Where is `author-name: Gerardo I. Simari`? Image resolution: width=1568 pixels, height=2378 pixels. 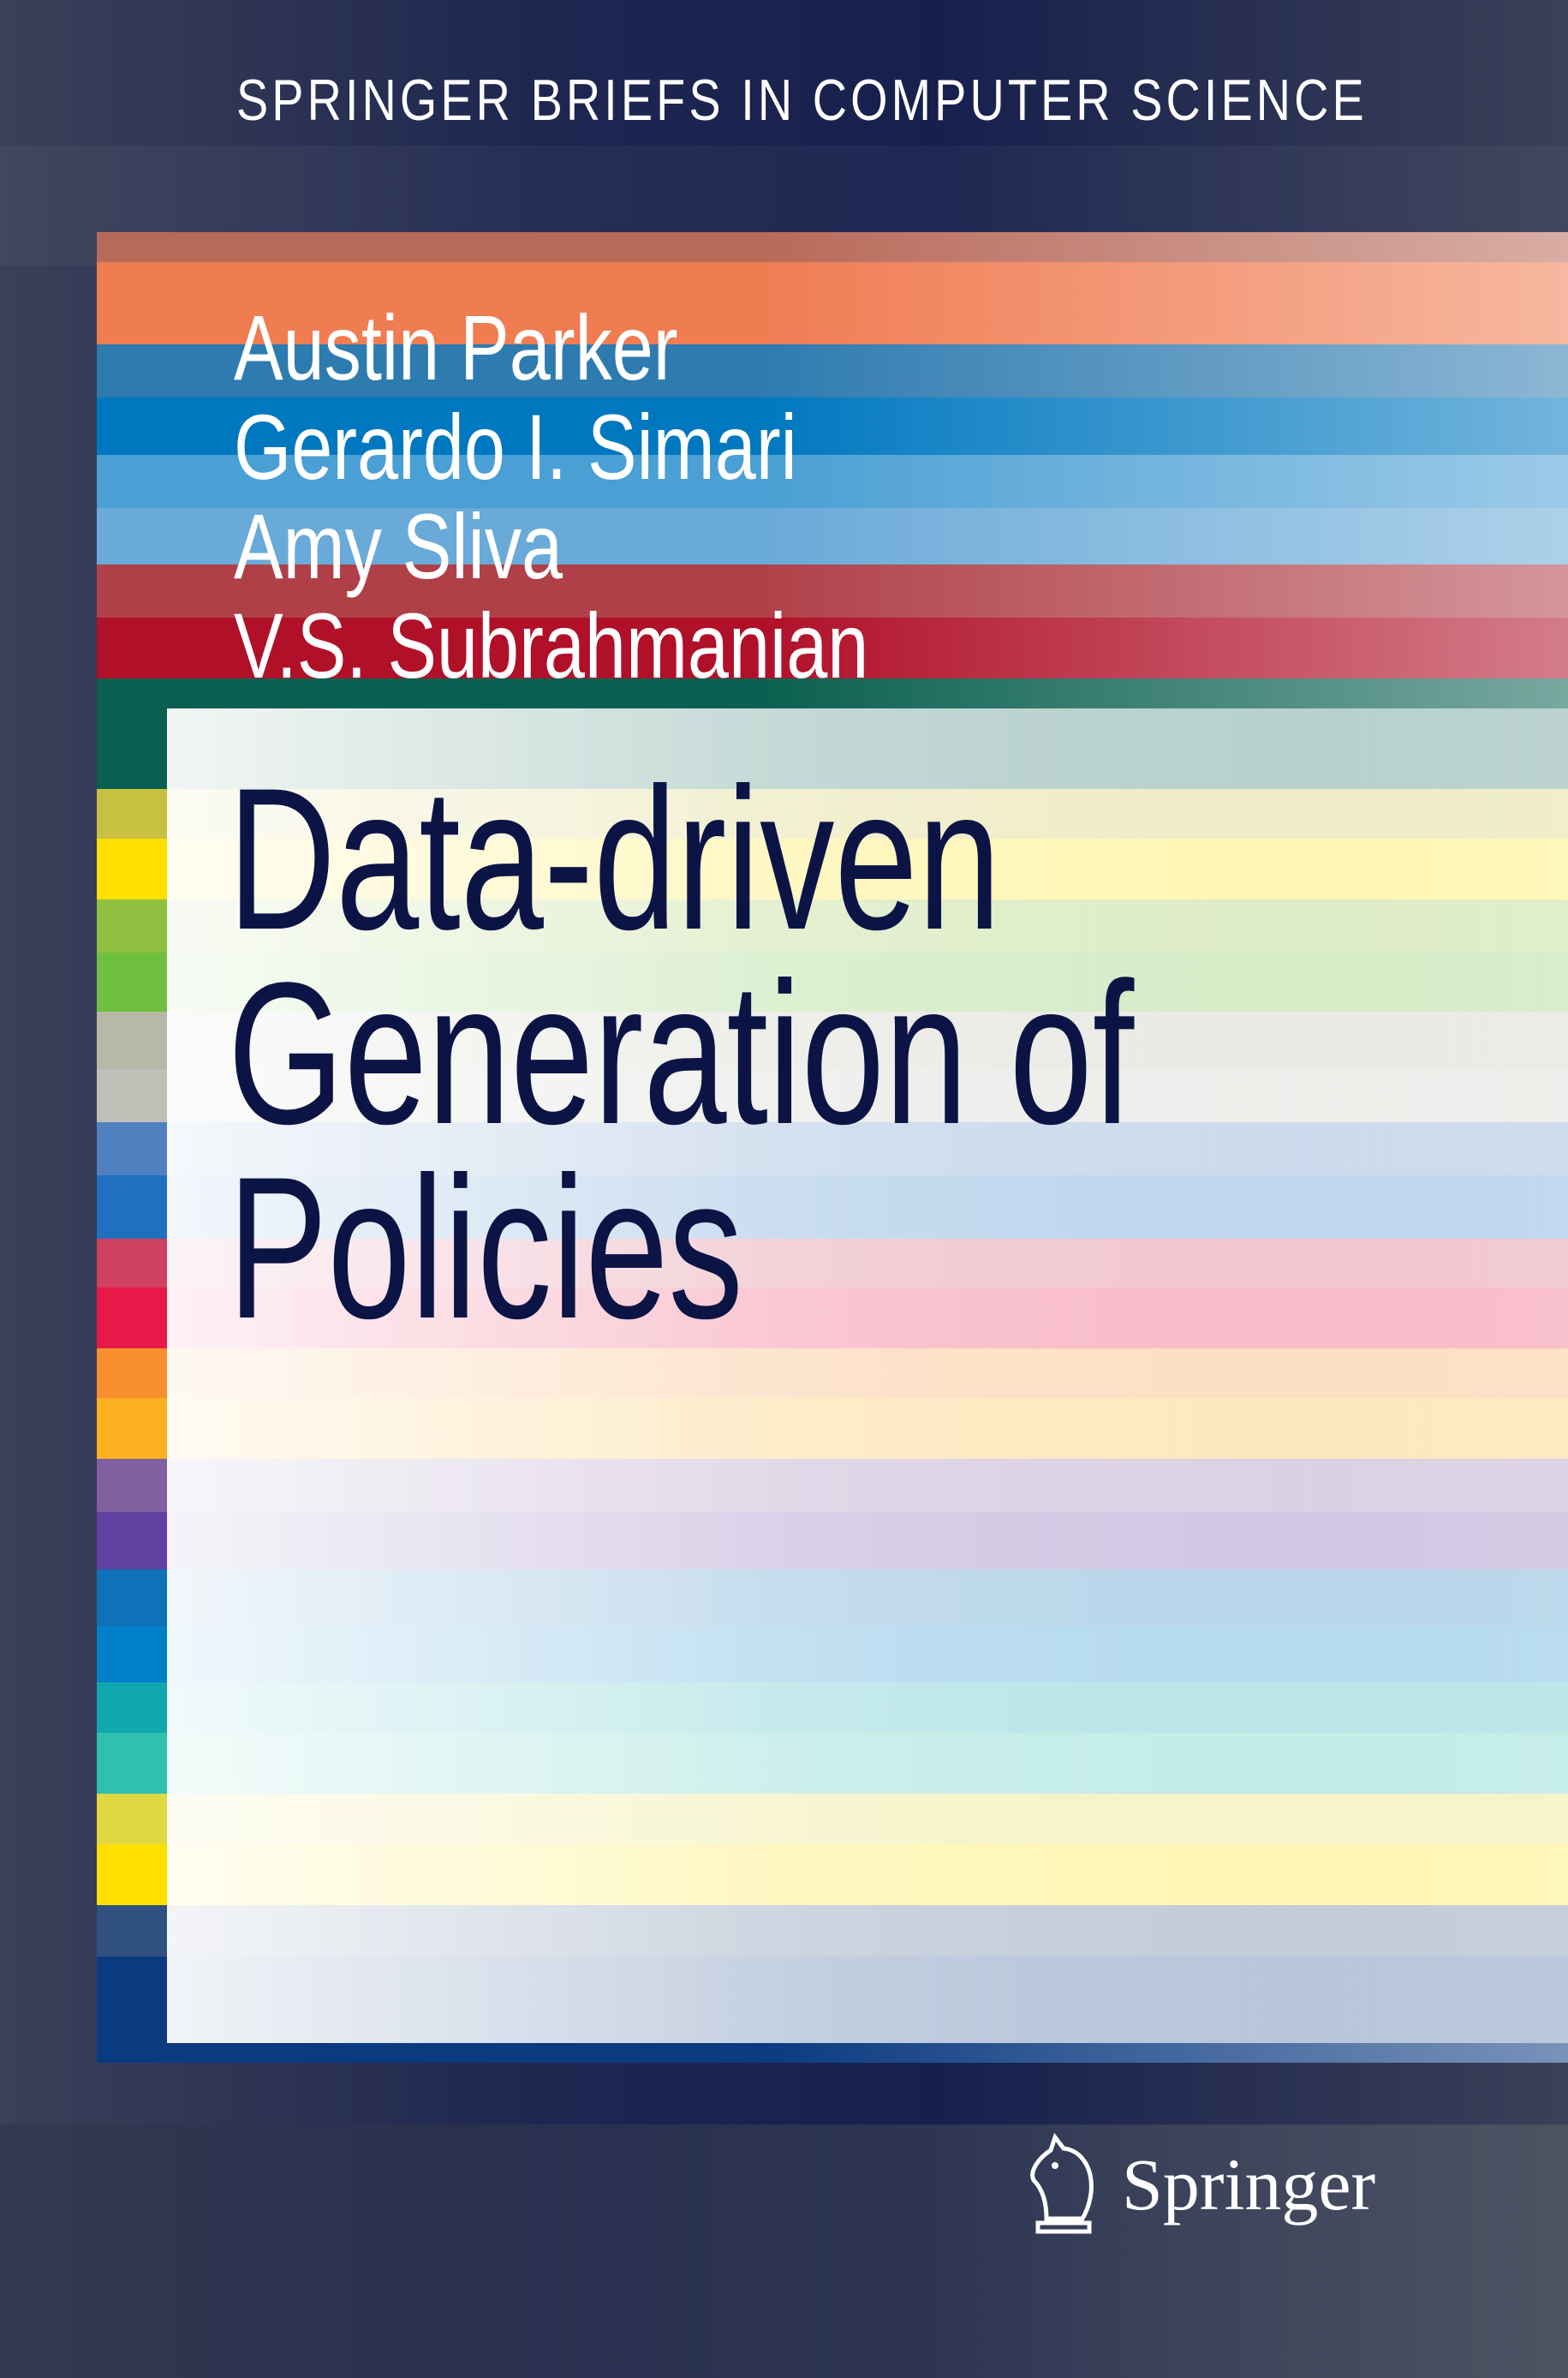
author-name: Gerardo I. Simari is located at coordinates (515, 447).